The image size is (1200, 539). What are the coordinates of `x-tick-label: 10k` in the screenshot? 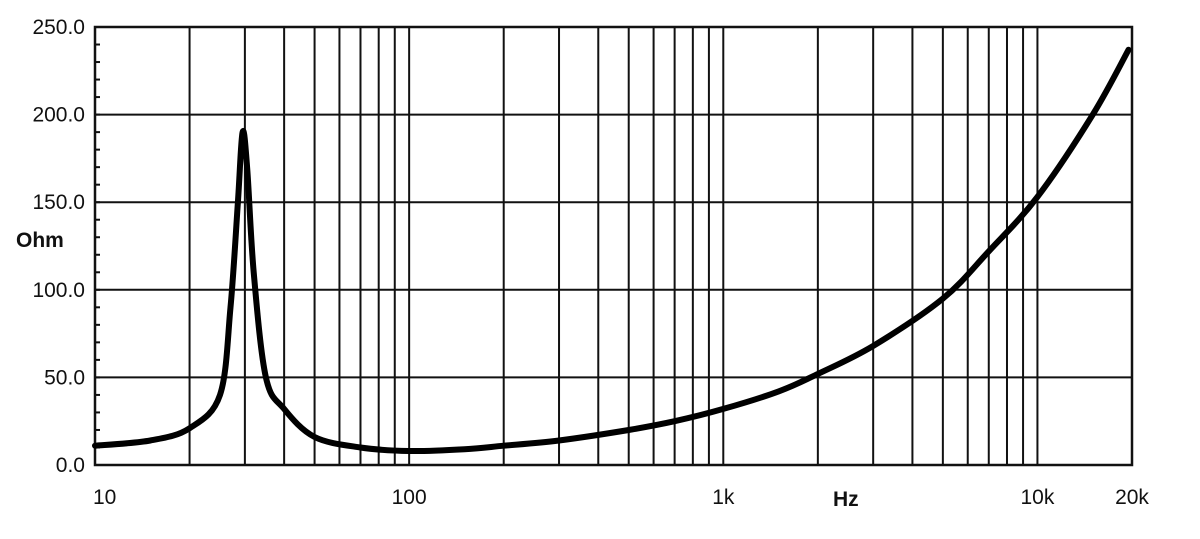 It's located at (1038, 497).